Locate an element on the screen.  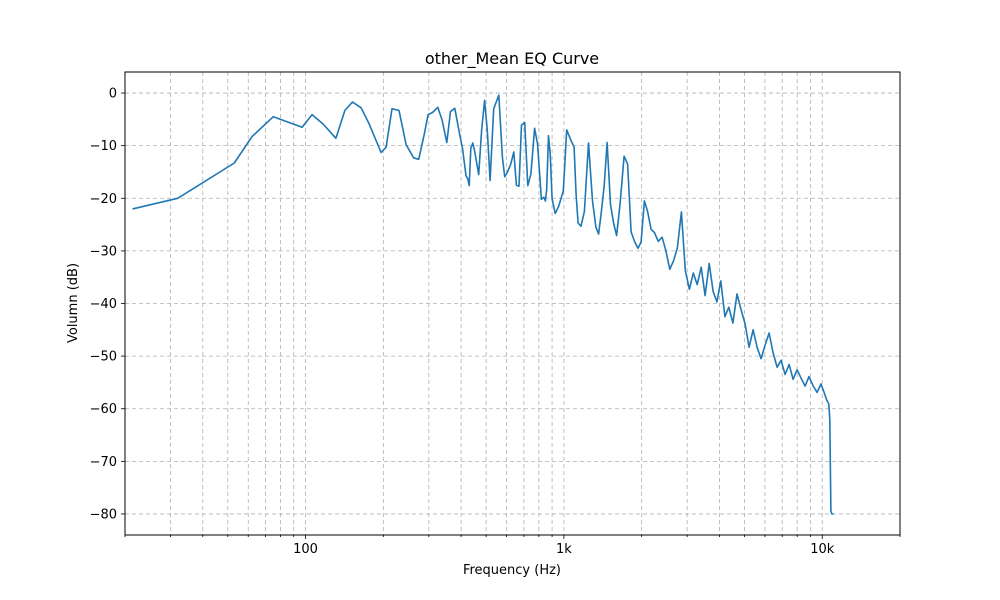
x-tick-label: 100 is located at coordinates (305, 549).